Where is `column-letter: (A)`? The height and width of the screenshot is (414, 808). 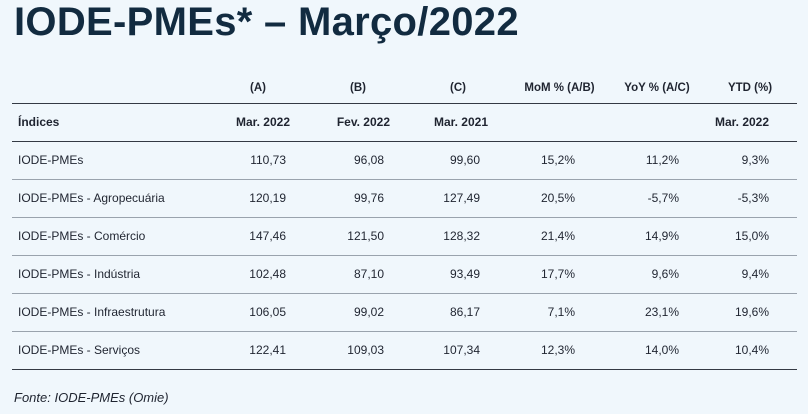
column-letter: (A) is located at coordinates (258, 88).